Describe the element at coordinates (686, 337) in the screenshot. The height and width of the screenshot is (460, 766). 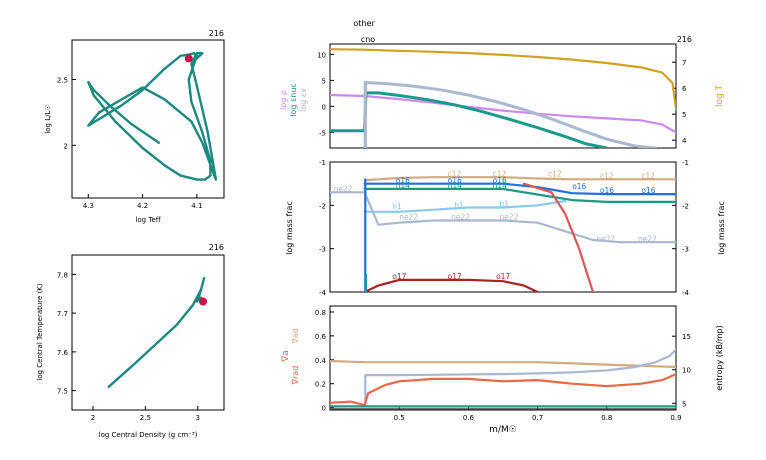
I see `gradients-ytick-label-right: 15` at that location.